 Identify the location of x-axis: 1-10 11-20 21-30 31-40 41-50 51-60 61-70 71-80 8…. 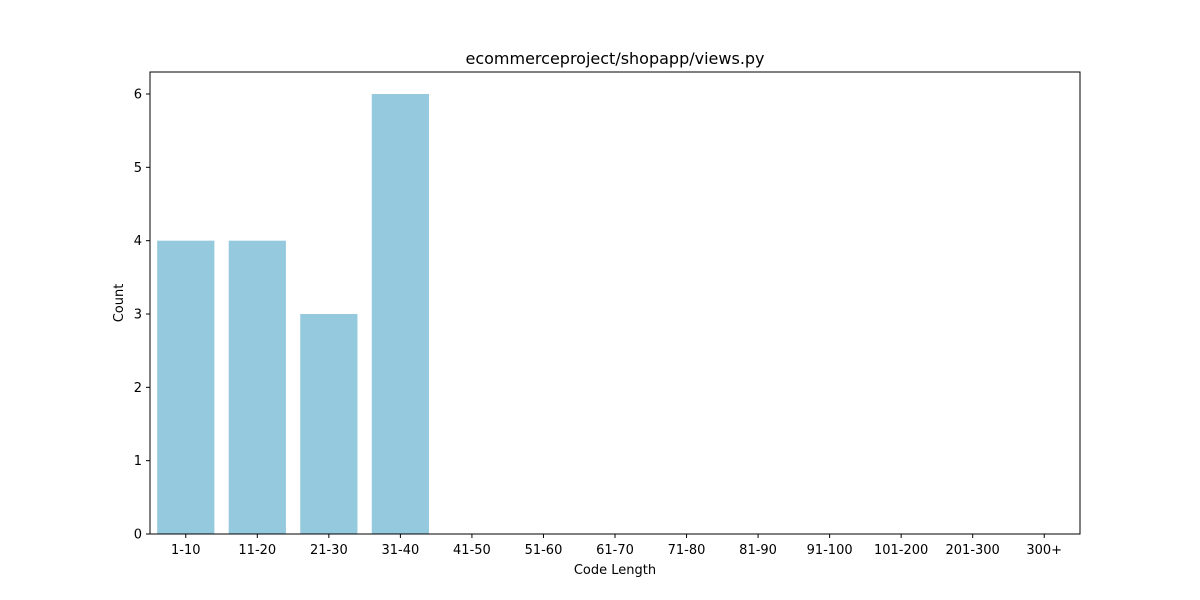
(616, 546).